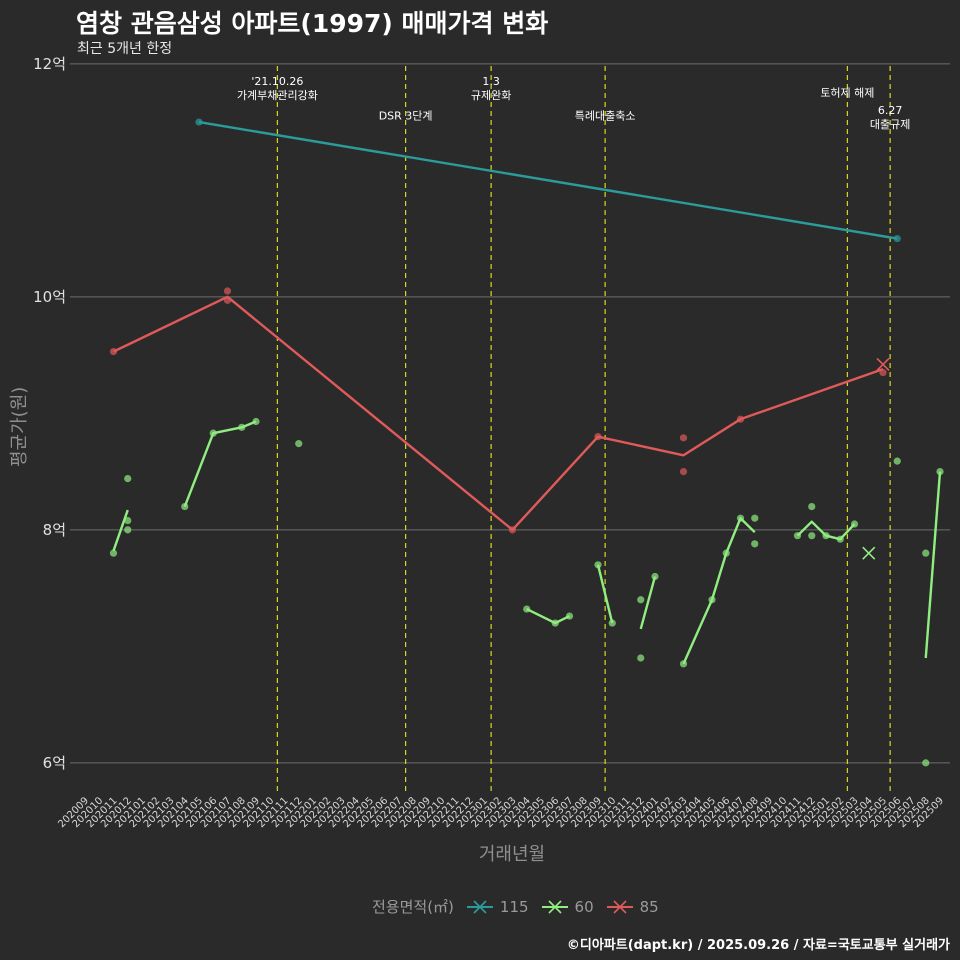  What do you see at coordinates (19, 426) in the screenshot?
I see `y-axis-label: 평균가(원)` at bounding box center [19, 426].